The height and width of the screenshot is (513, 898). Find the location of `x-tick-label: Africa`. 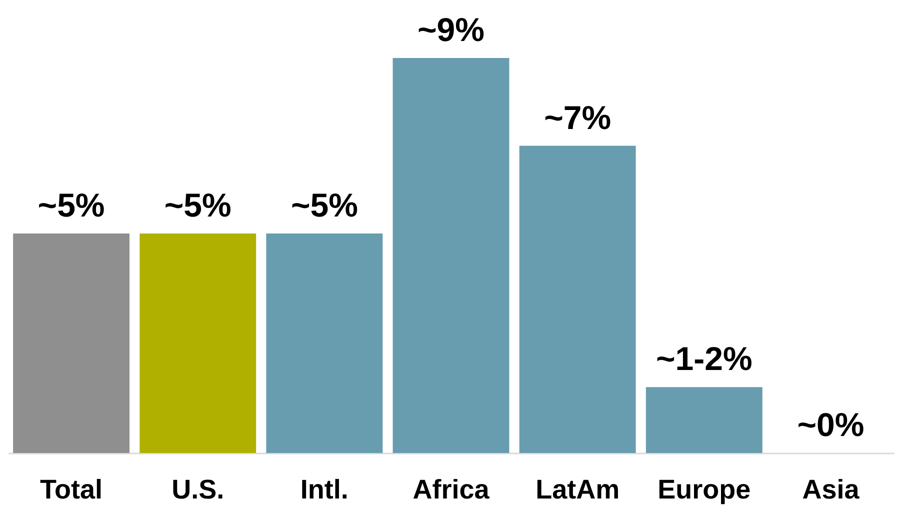

x-tick-label: Africa is located at coordinates (451, 489).